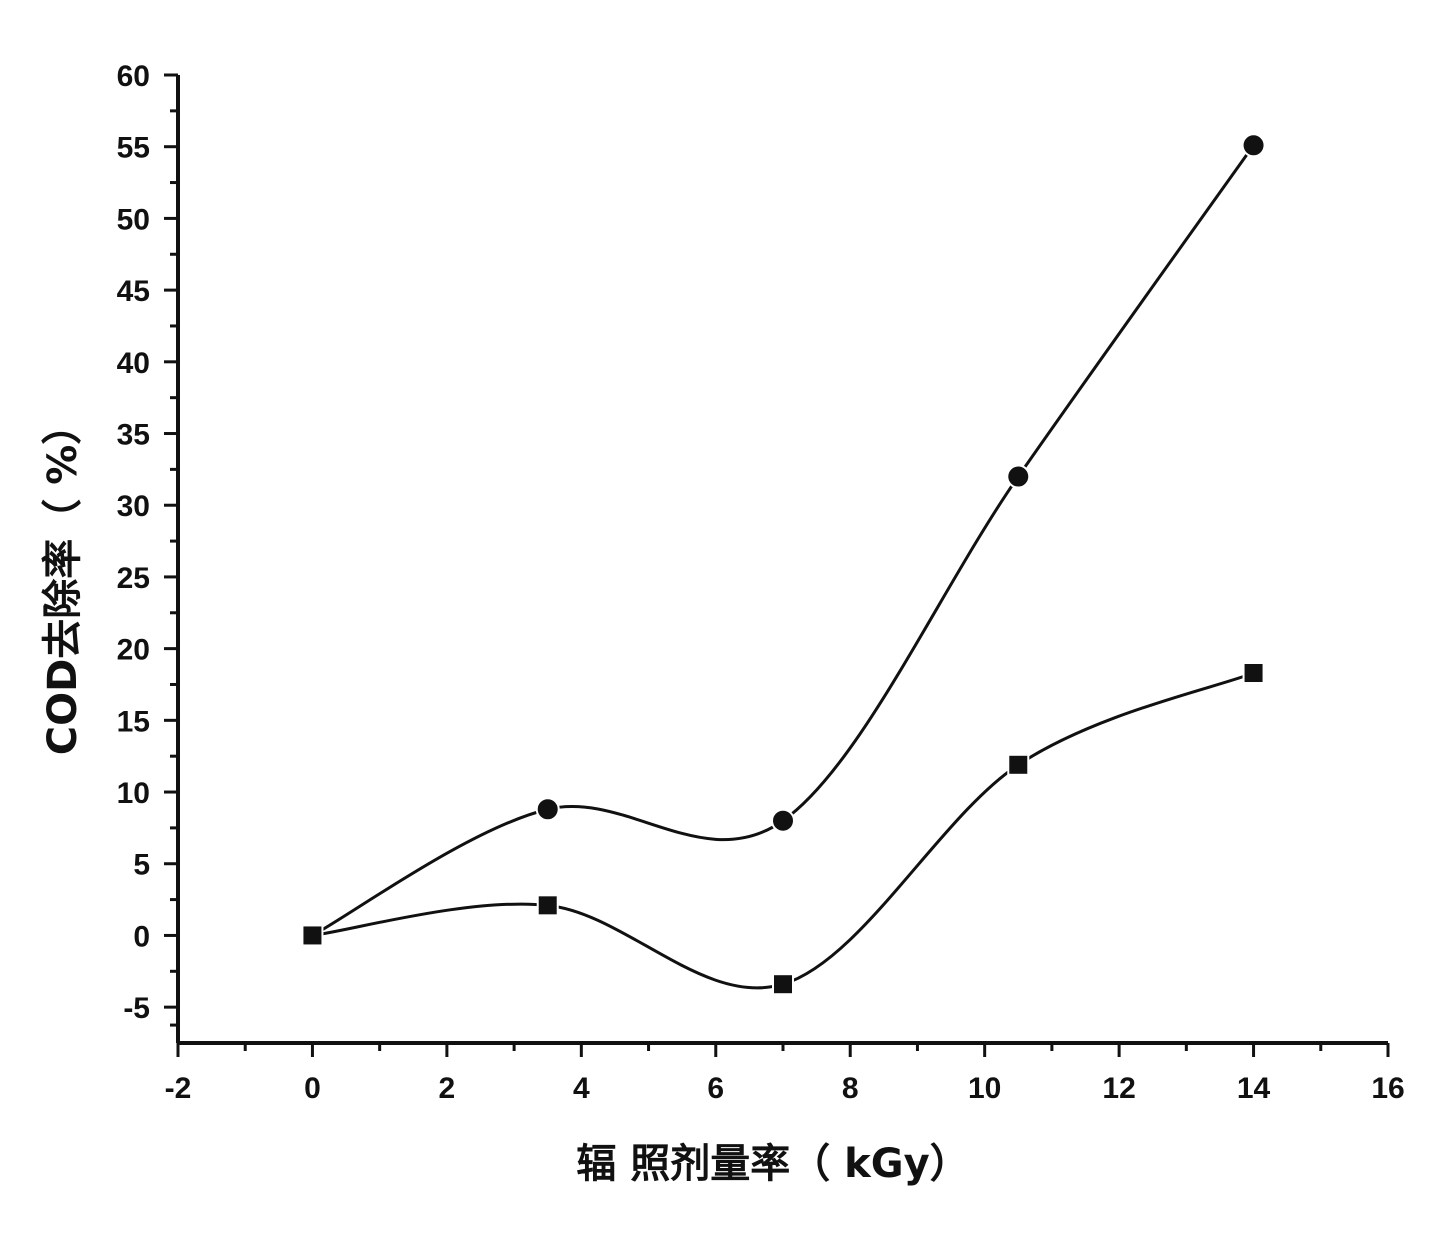  I want to click on y-tick-label: 40, so click(133, 363).